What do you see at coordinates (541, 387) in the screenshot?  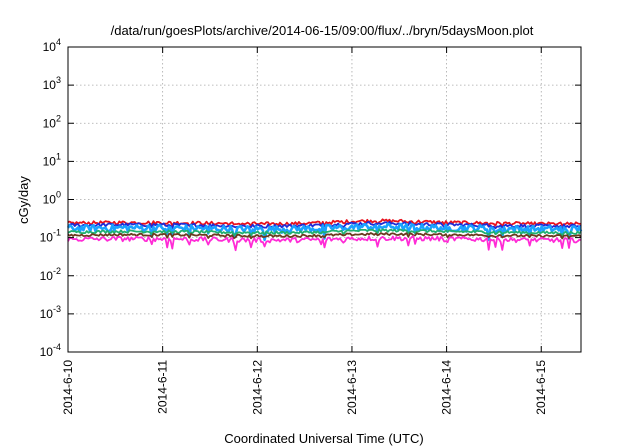 I see `x-tick-label: 2014-6-15` at bounding box center [541, 387].